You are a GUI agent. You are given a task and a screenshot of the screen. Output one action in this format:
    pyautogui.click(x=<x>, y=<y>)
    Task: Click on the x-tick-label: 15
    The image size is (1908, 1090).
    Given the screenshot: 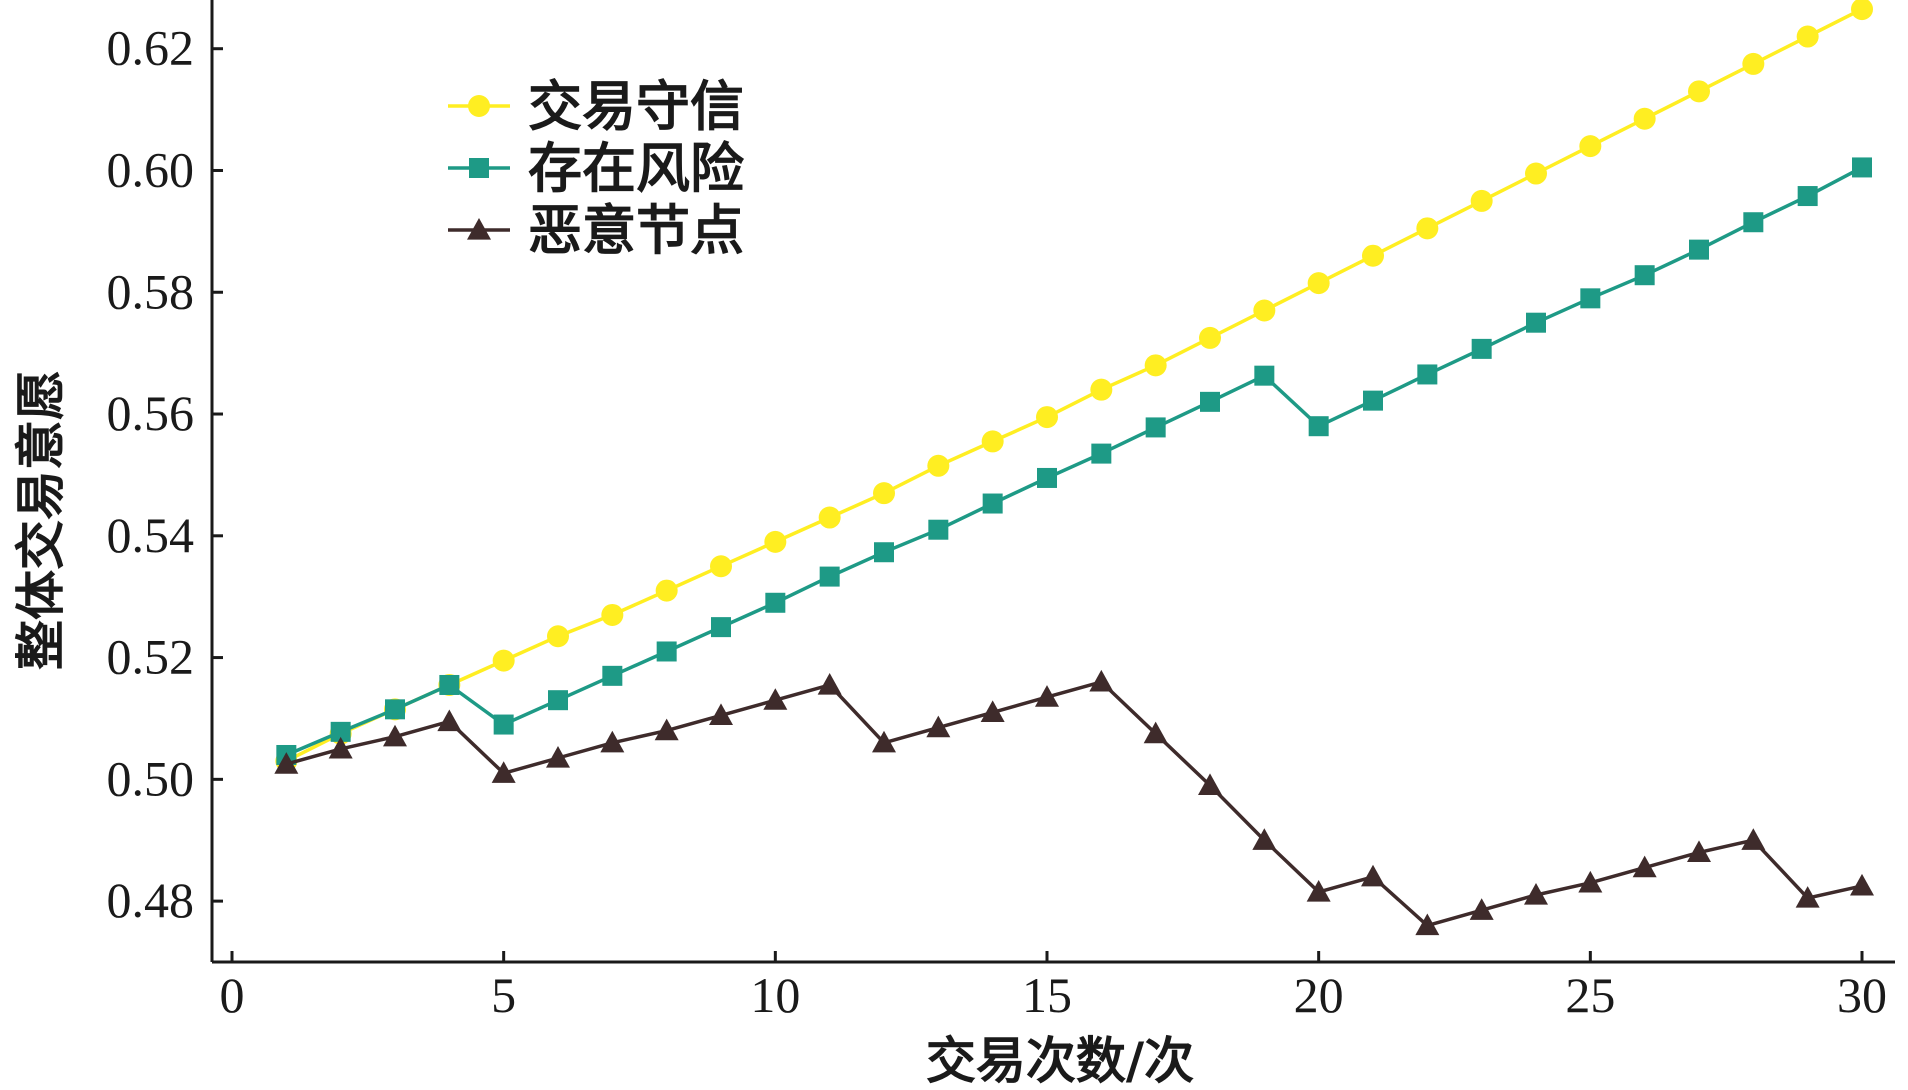 What is the action you would take?
    pyautogui.click(x=1047, y=995)
    